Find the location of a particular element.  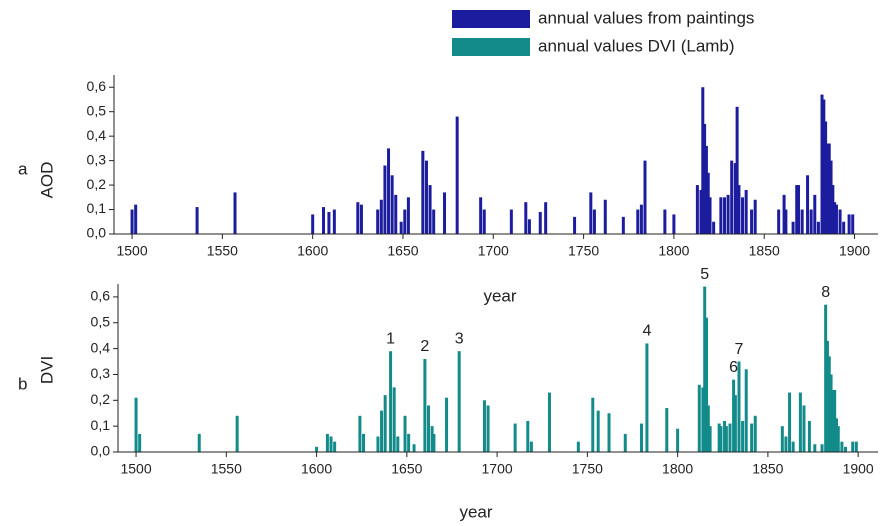

x-tick-label: 1900 is located at coordinates (858, 469).